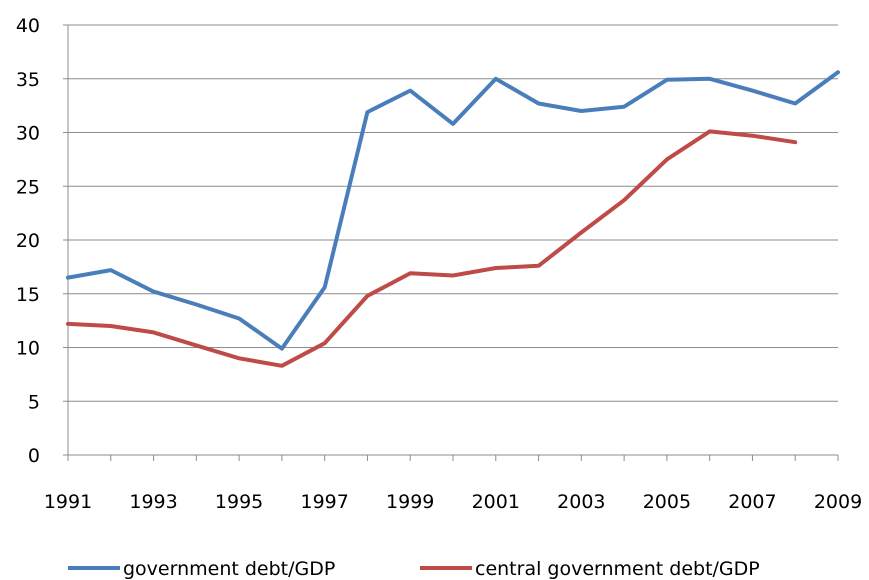 Image resolution: width=869 pixels, height=580 pixels. Describe the element at coordinates (68, 502) in the screenshot. I see `x-tick-label: 1991` at that location.